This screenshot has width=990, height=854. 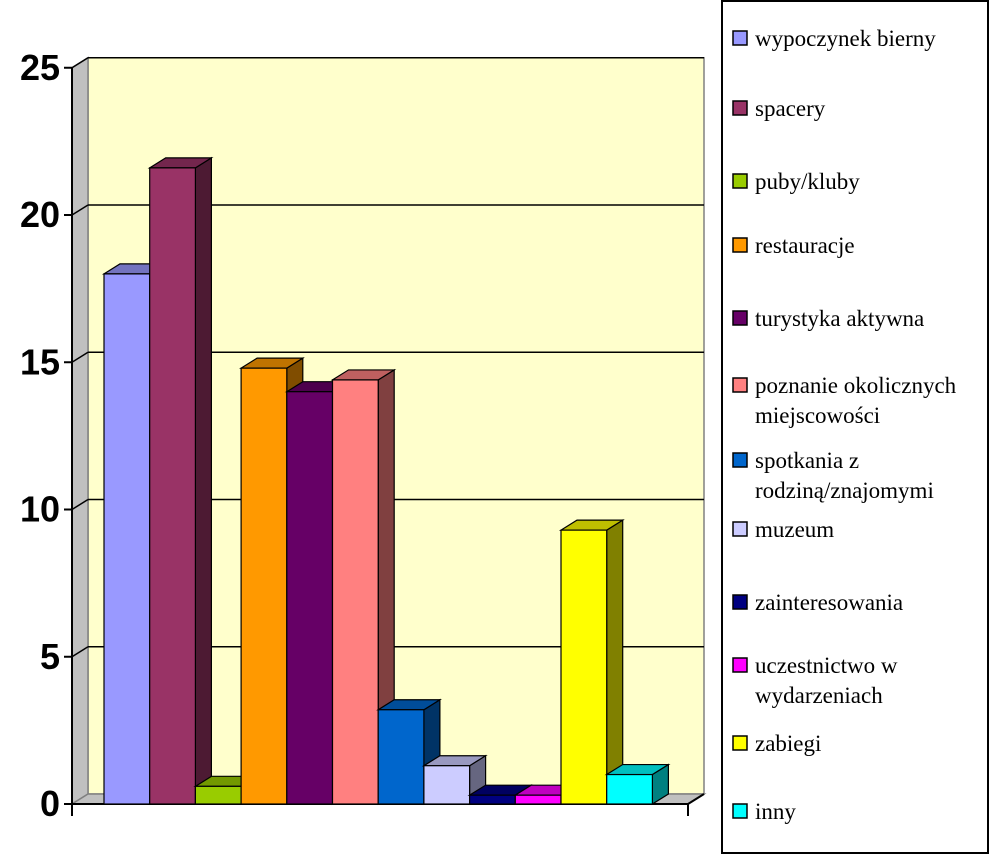 What do you see at coordinates (696, 799) in the screenshot?
I see `x-axis-depth-line` at bounding box center [696, 799].